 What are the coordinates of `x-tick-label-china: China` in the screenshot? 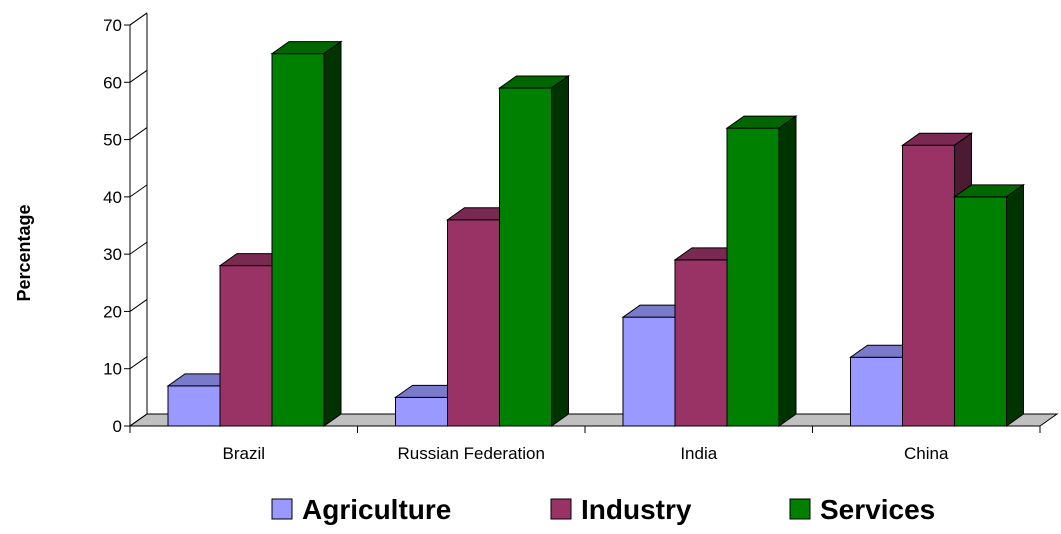 It's located at (926, 453).